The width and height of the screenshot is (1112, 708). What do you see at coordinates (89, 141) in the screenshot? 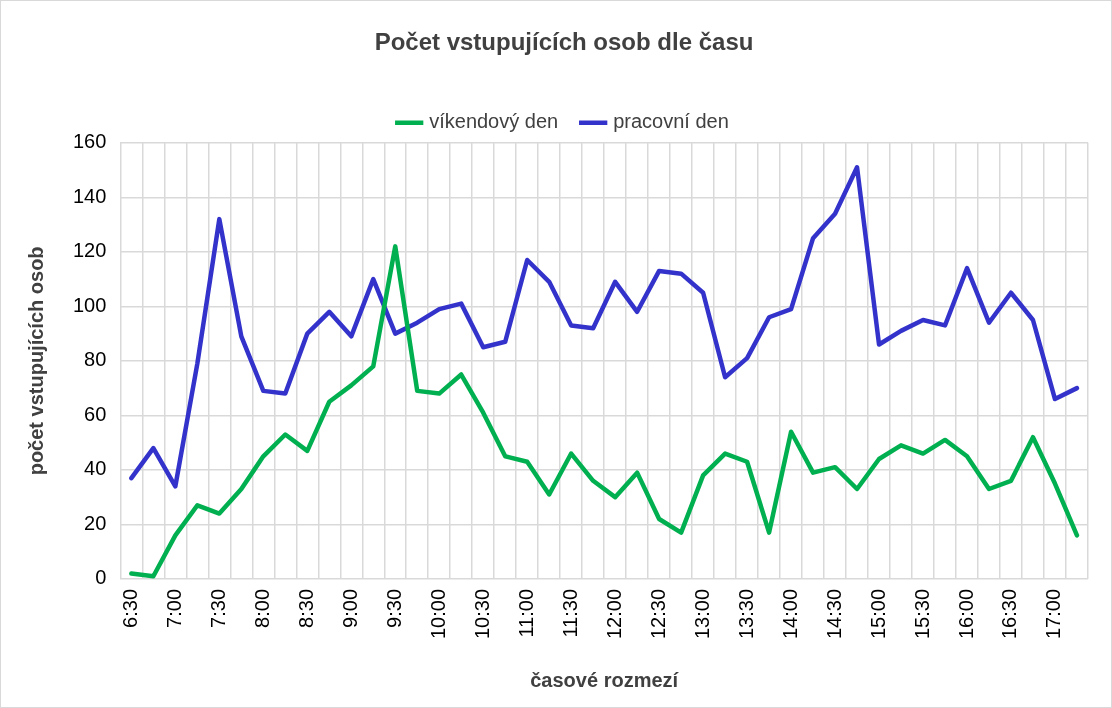
I see `y-tick-label: 160` at bounding box center [89, 141].